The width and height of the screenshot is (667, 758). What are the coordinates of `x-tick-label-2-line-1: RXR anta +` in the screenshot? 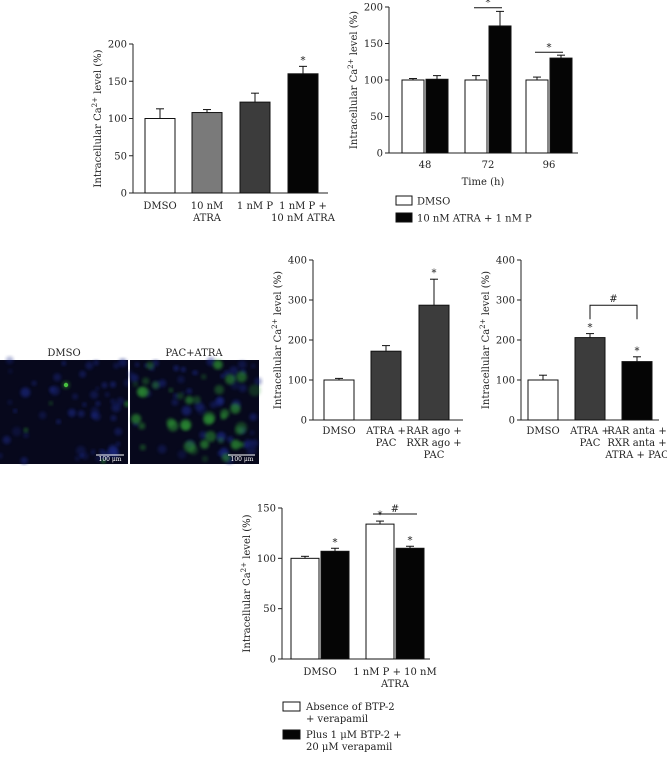 It's located at (636, 443).